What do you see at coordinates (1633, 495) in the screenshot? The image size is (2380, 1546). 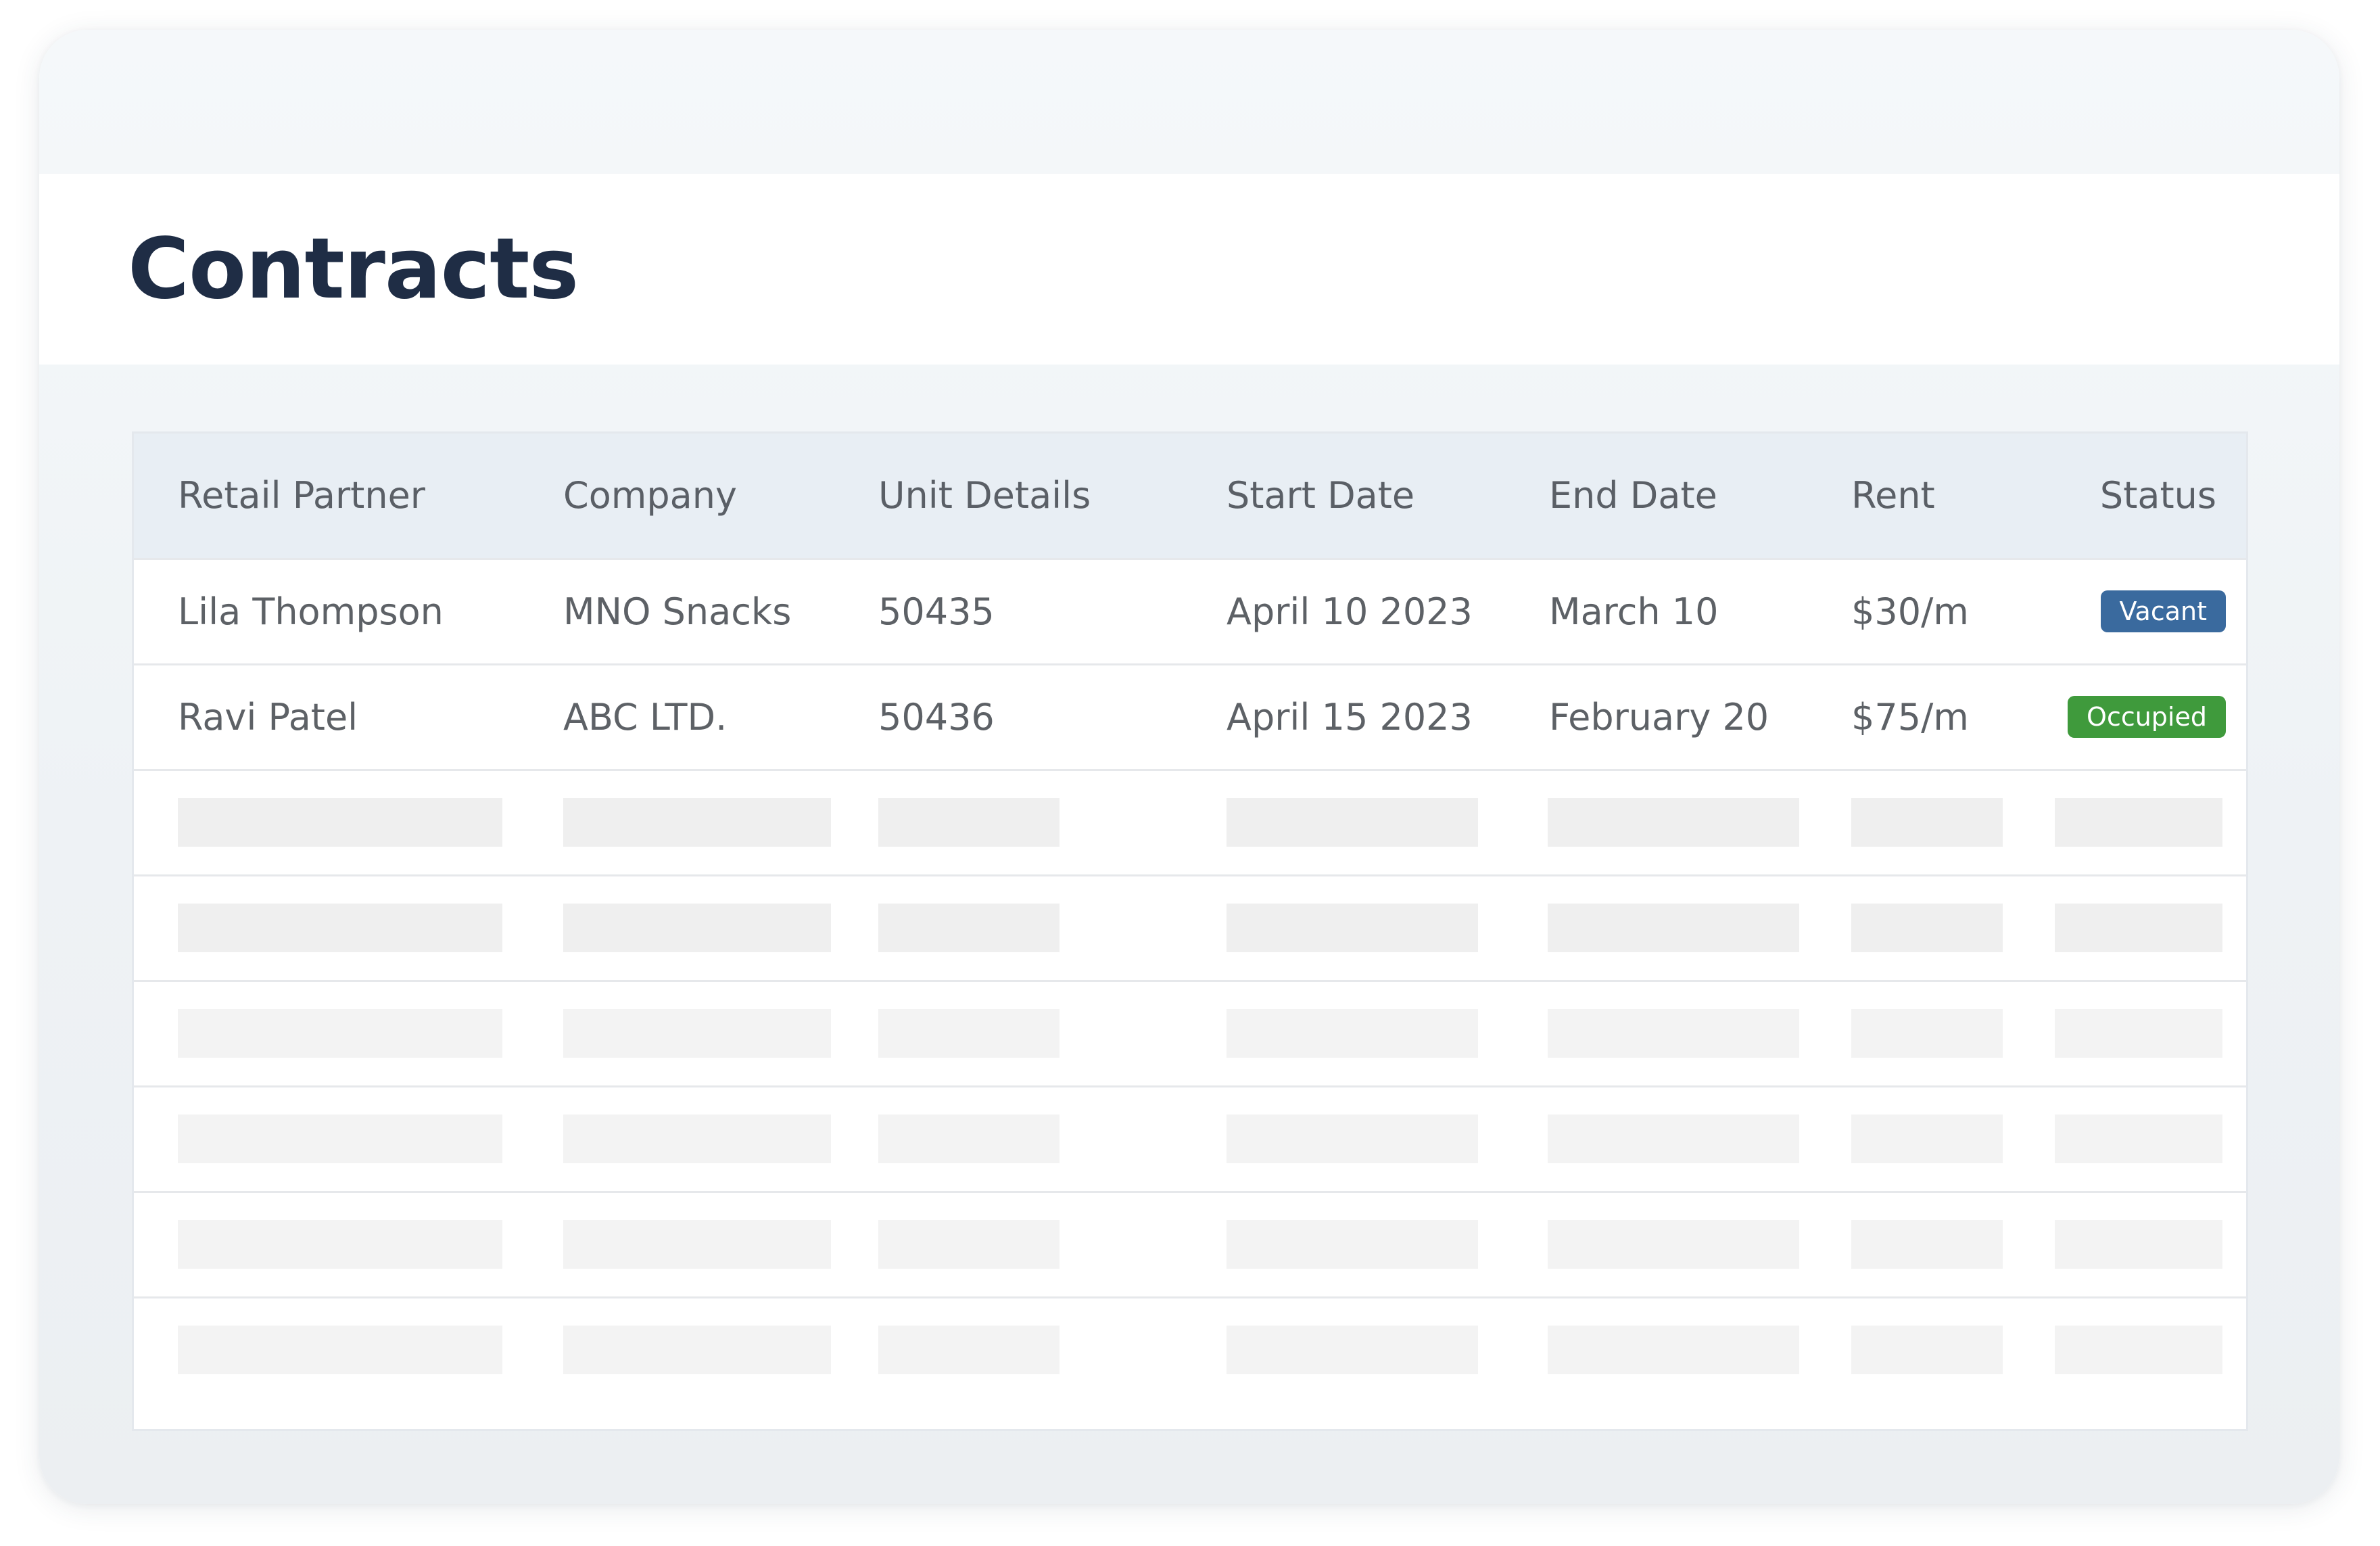 I see `column-header-end-date: End Date` at bounding box center [1633, 495].